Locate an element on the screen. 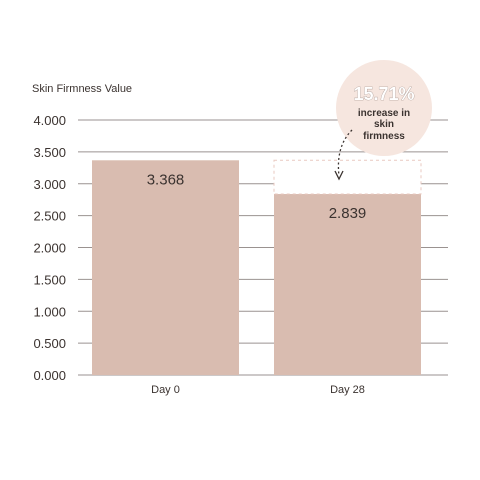  annotation-text: firmness is located at coordinates (384, 136).